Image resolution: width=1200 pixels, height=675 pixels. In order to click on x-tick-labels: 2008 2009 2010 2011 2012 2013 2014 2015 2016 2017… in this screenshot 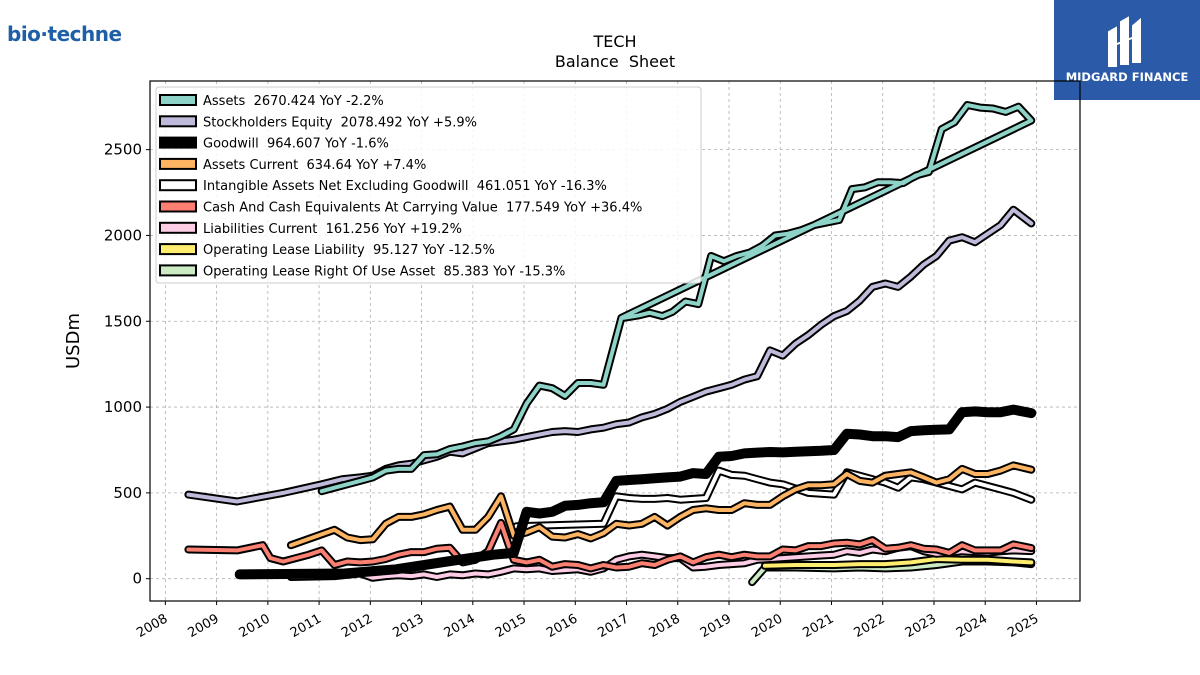, I will do `click(587, 621)`.